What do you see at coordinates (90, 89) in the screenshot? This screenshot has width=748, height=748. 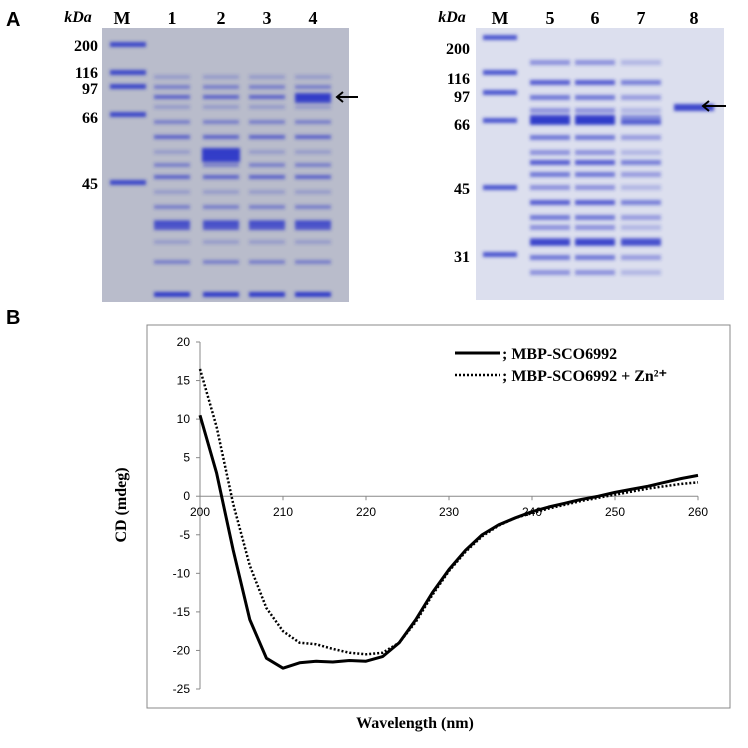 I see `marker-label: 97` at bounding box center [90, 89].